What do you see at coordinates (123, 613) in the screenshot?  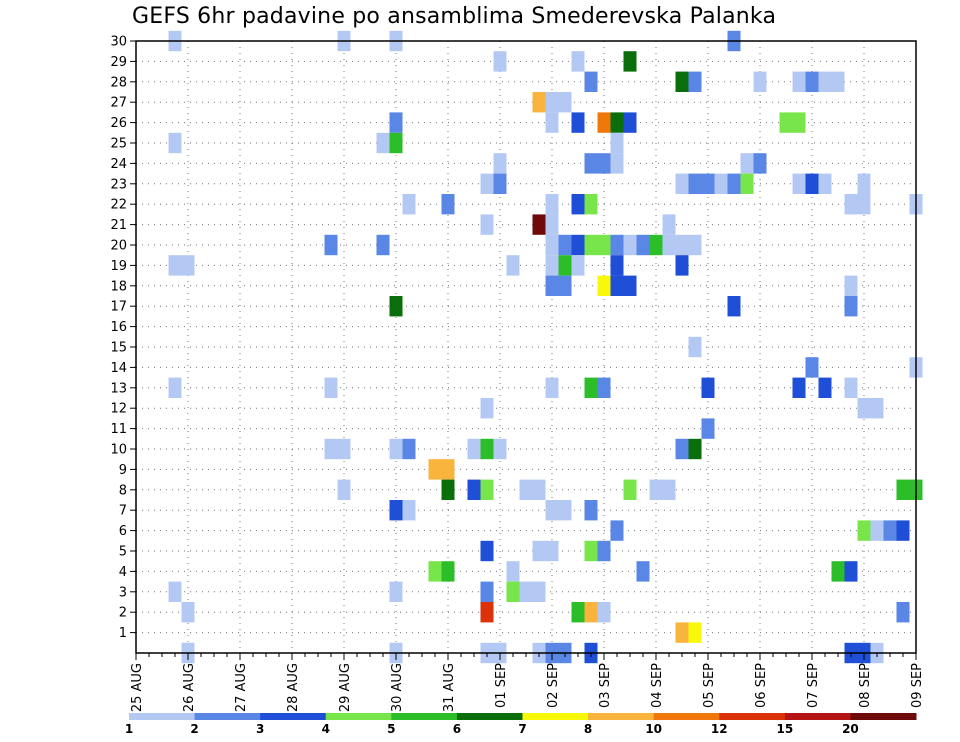 I see `y-tick-label: 2` at bounding box center [123, 613].